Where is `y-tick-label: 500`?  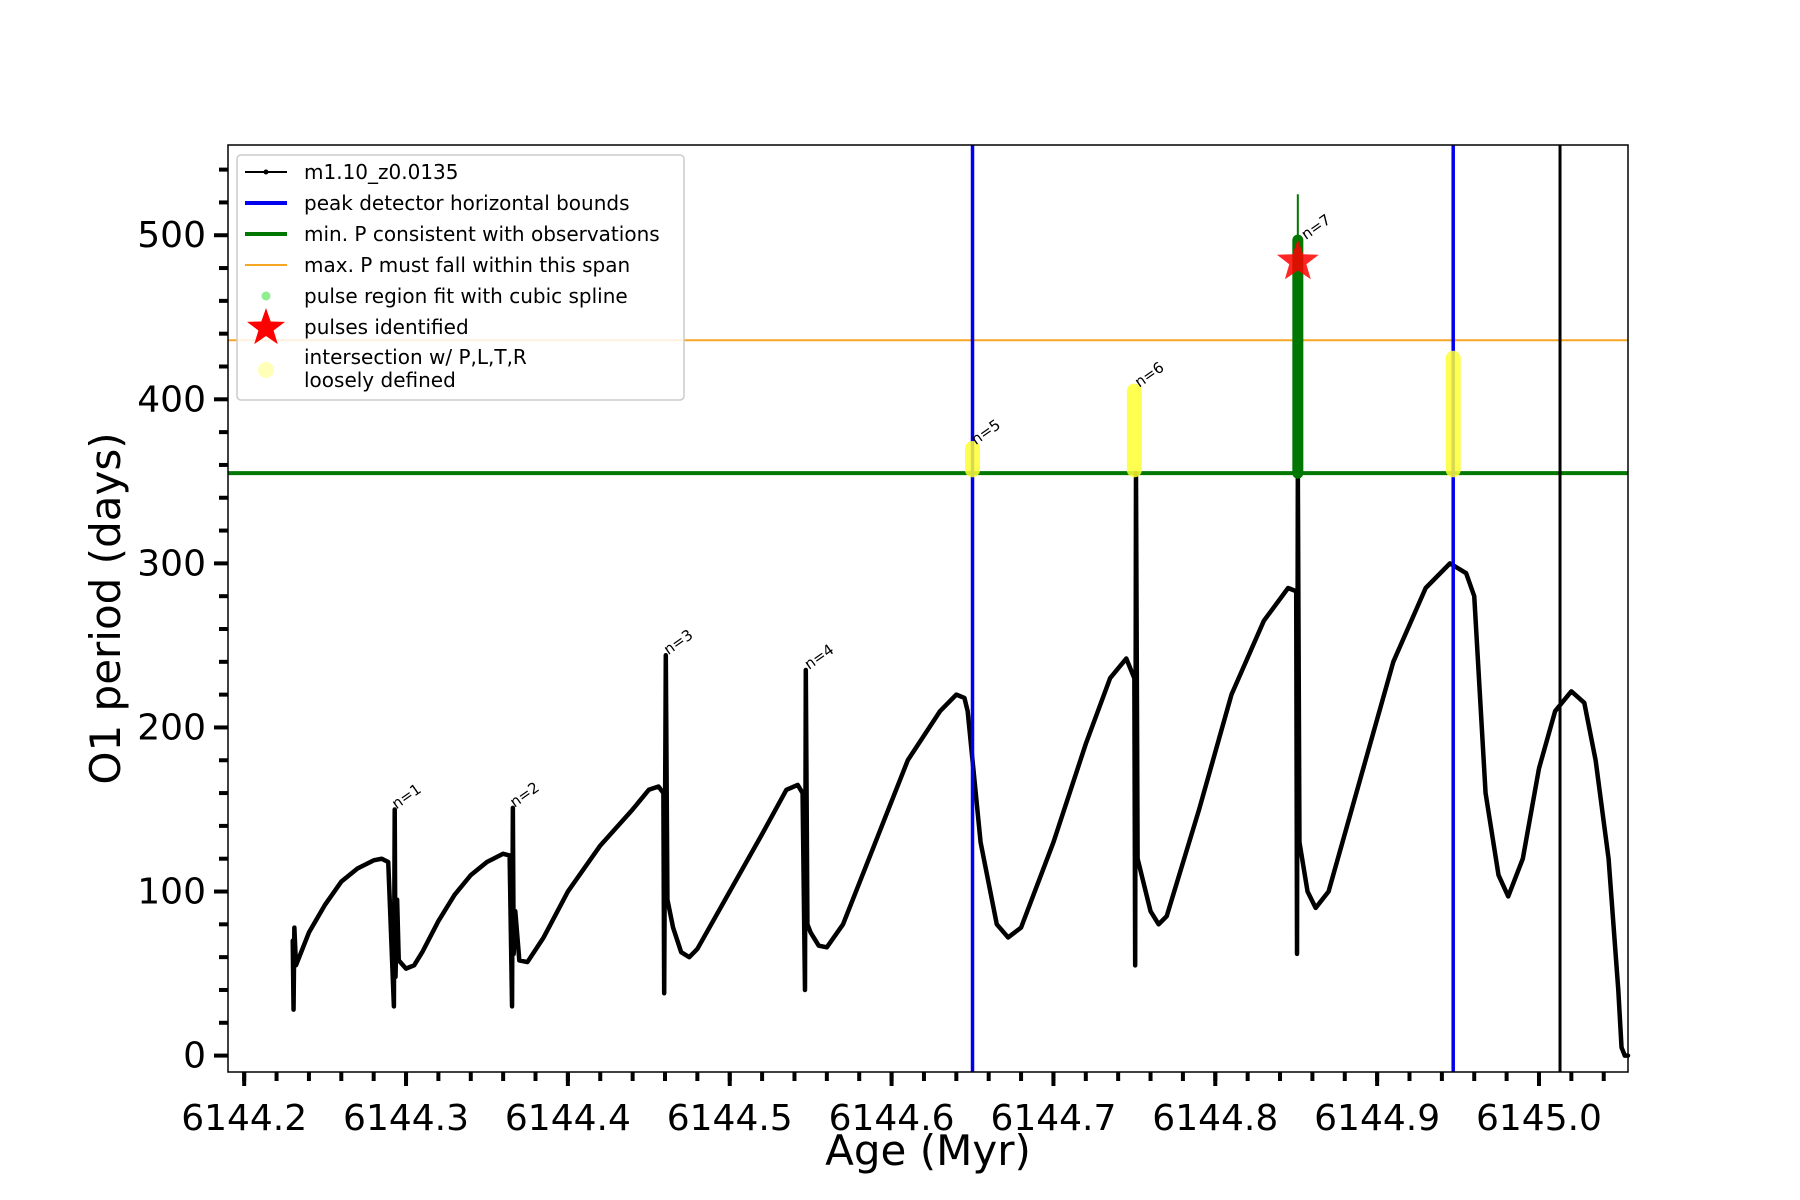
y-tick-label: 500 is located at coordinates (171, 235).